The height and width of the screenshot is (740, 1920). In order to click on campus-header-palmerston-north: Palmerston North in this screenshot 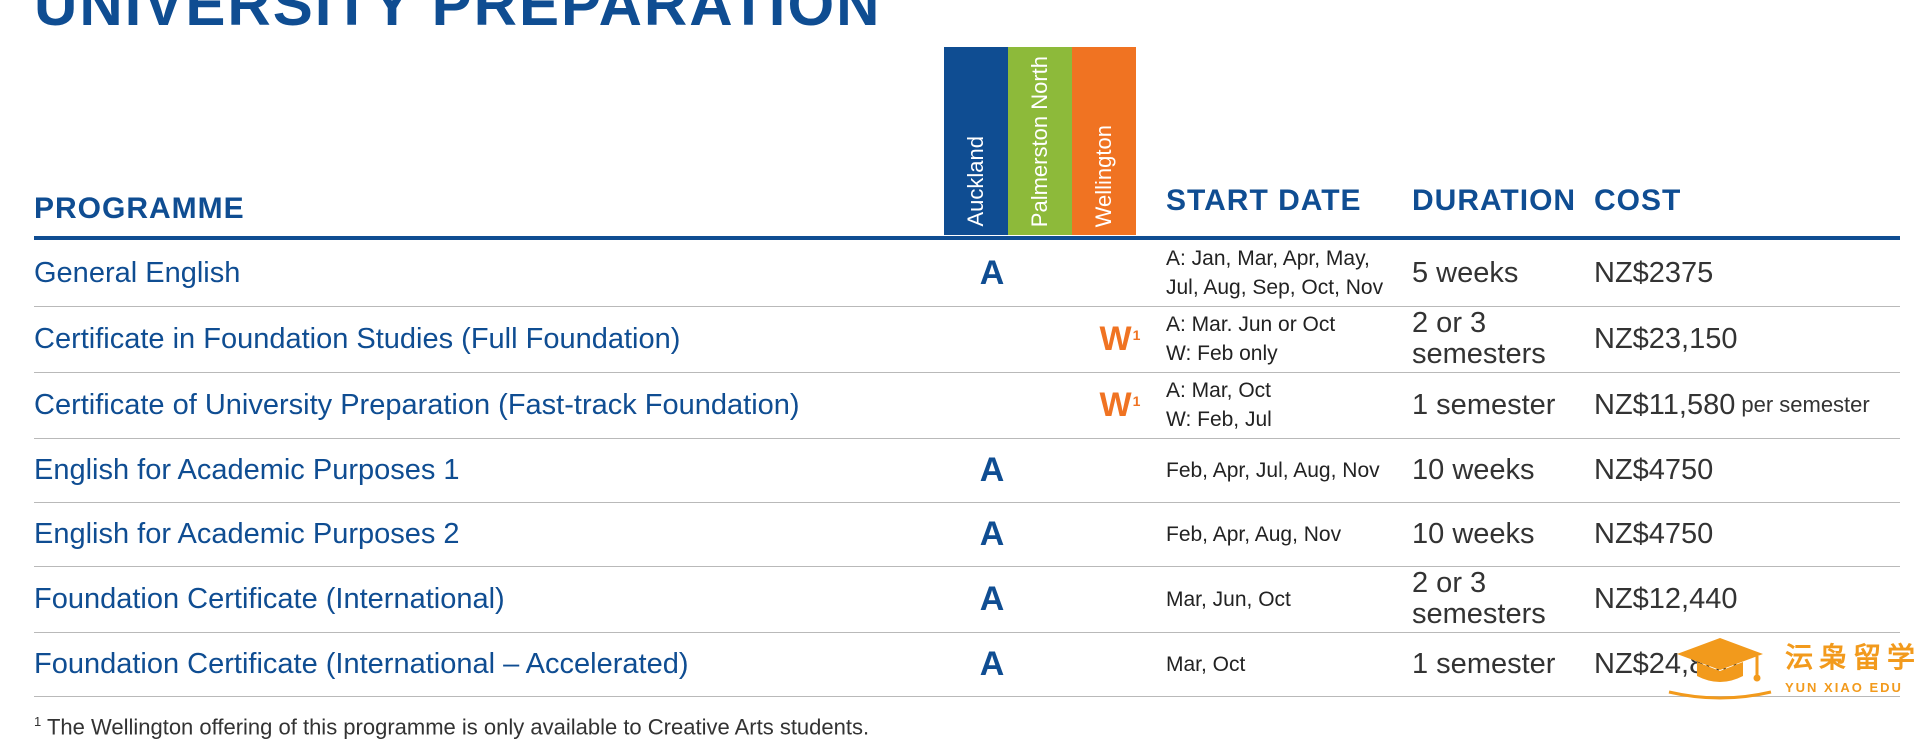, I will do `click(1040, 141)`.